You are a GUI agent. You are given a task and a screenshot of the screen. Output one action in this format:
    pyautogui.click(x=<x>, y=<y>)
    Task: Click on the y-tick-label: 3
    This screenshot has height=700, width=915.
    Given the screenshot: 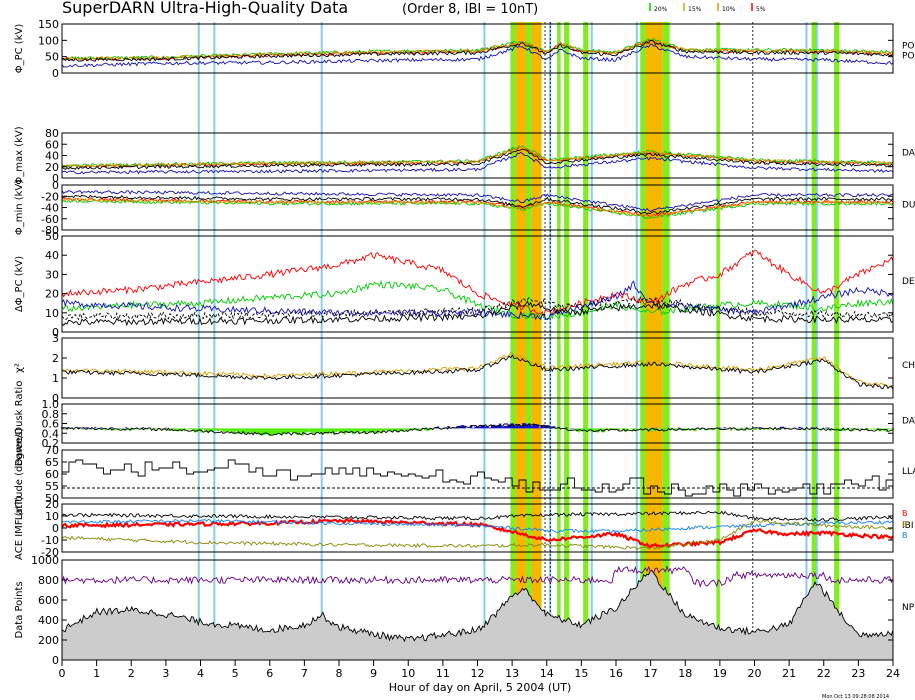 What is the action you would take?
    pyautogui.click(x=55, y=338)
    